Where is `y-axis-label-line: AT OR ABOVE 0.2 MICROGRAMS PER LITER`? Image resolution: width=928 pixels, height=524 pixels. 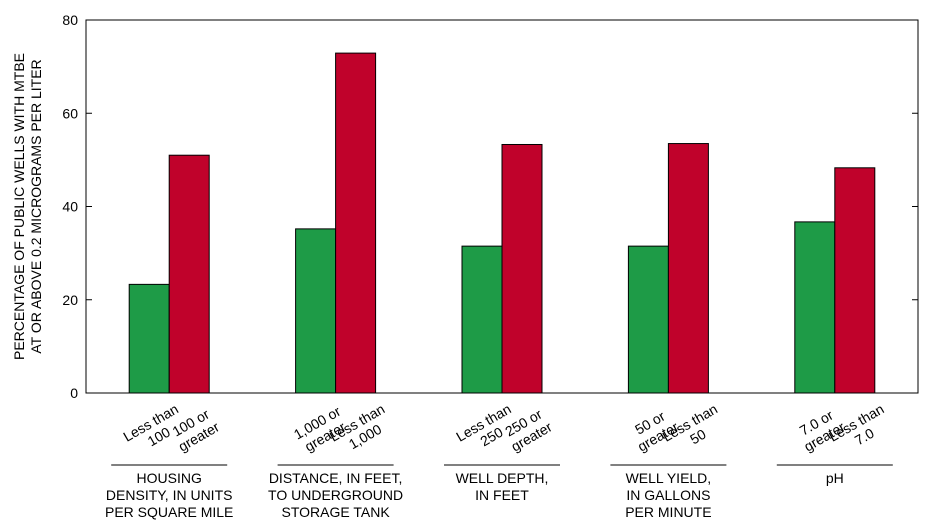
y-axis-label-line: AT OR ABOVE 0.2 MICROGRAMS PER LITER is located at coordinates (36, 206).